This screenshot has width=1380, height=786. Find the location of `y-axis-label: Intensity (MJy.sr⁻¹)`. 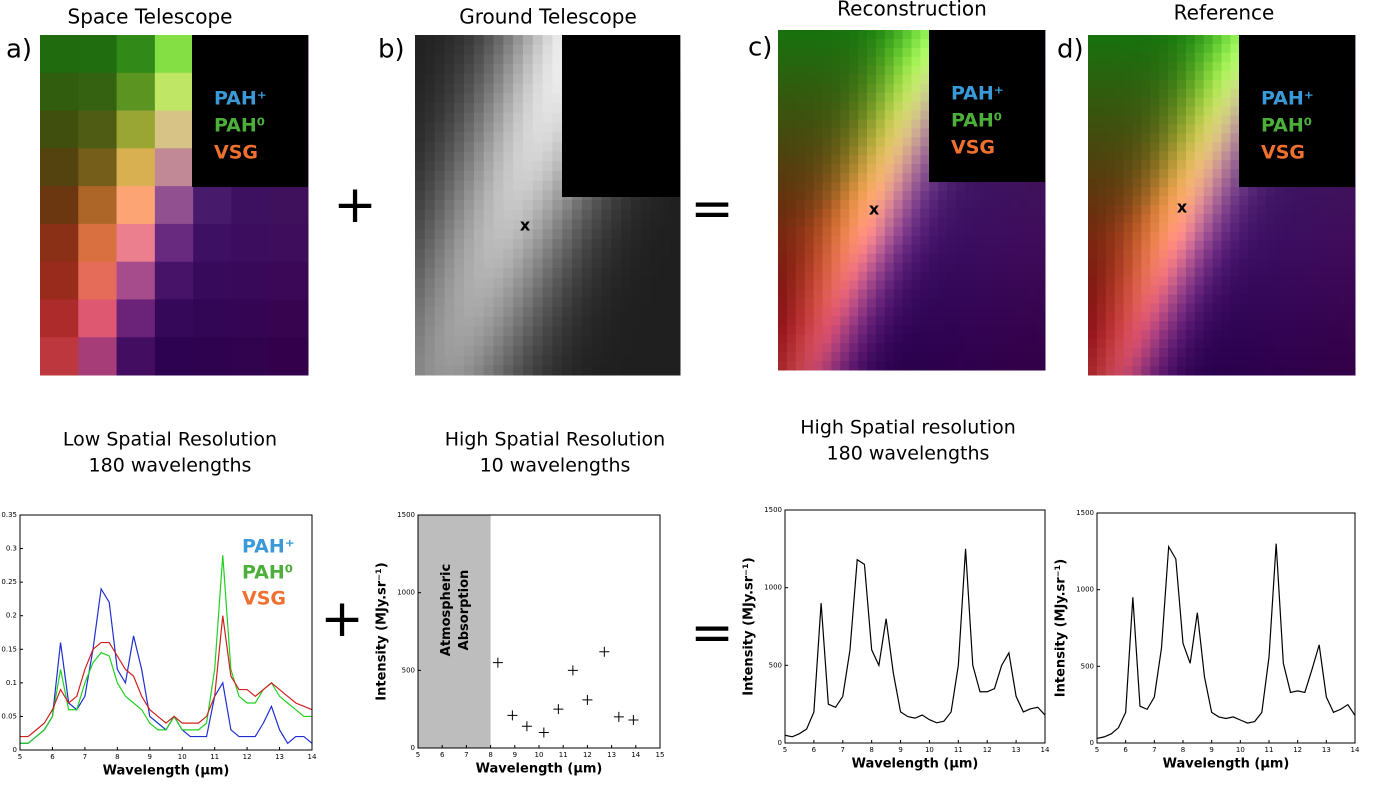

y-axis-label: Intensity (MJy.sr⁻¹) is located at coordinates (749, 626).